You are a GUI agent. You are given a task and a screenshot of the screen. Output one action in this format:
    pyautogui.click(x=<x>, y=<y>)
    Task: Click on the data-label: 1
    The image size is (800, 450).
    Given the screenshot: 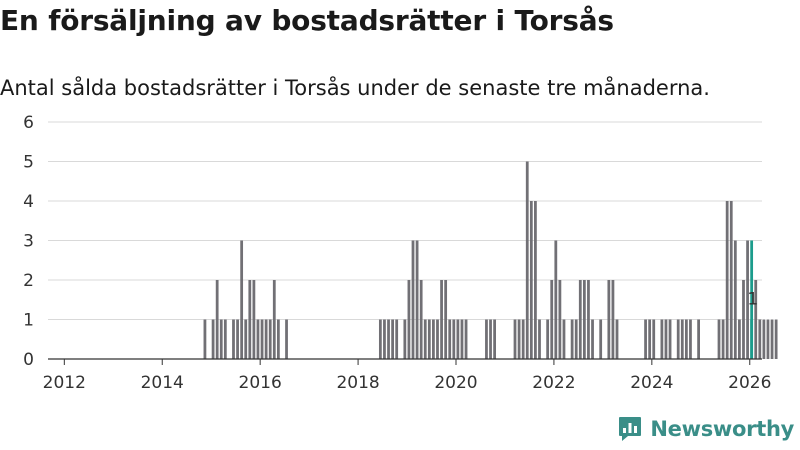 What is the action you would take?
    pyautogui.click(x=752, y=300)
    